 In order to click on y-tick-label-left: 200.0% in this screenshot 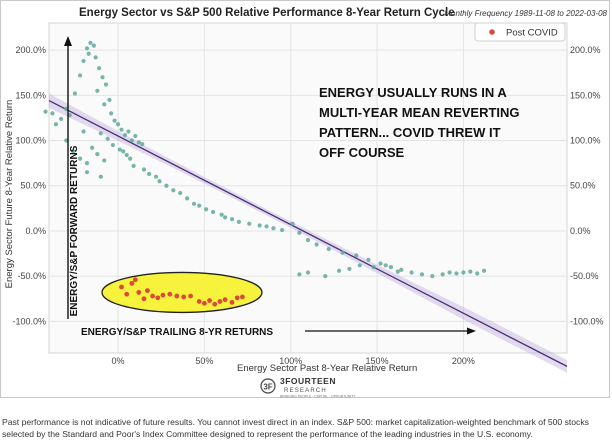, I will do `click(30, 50)`.